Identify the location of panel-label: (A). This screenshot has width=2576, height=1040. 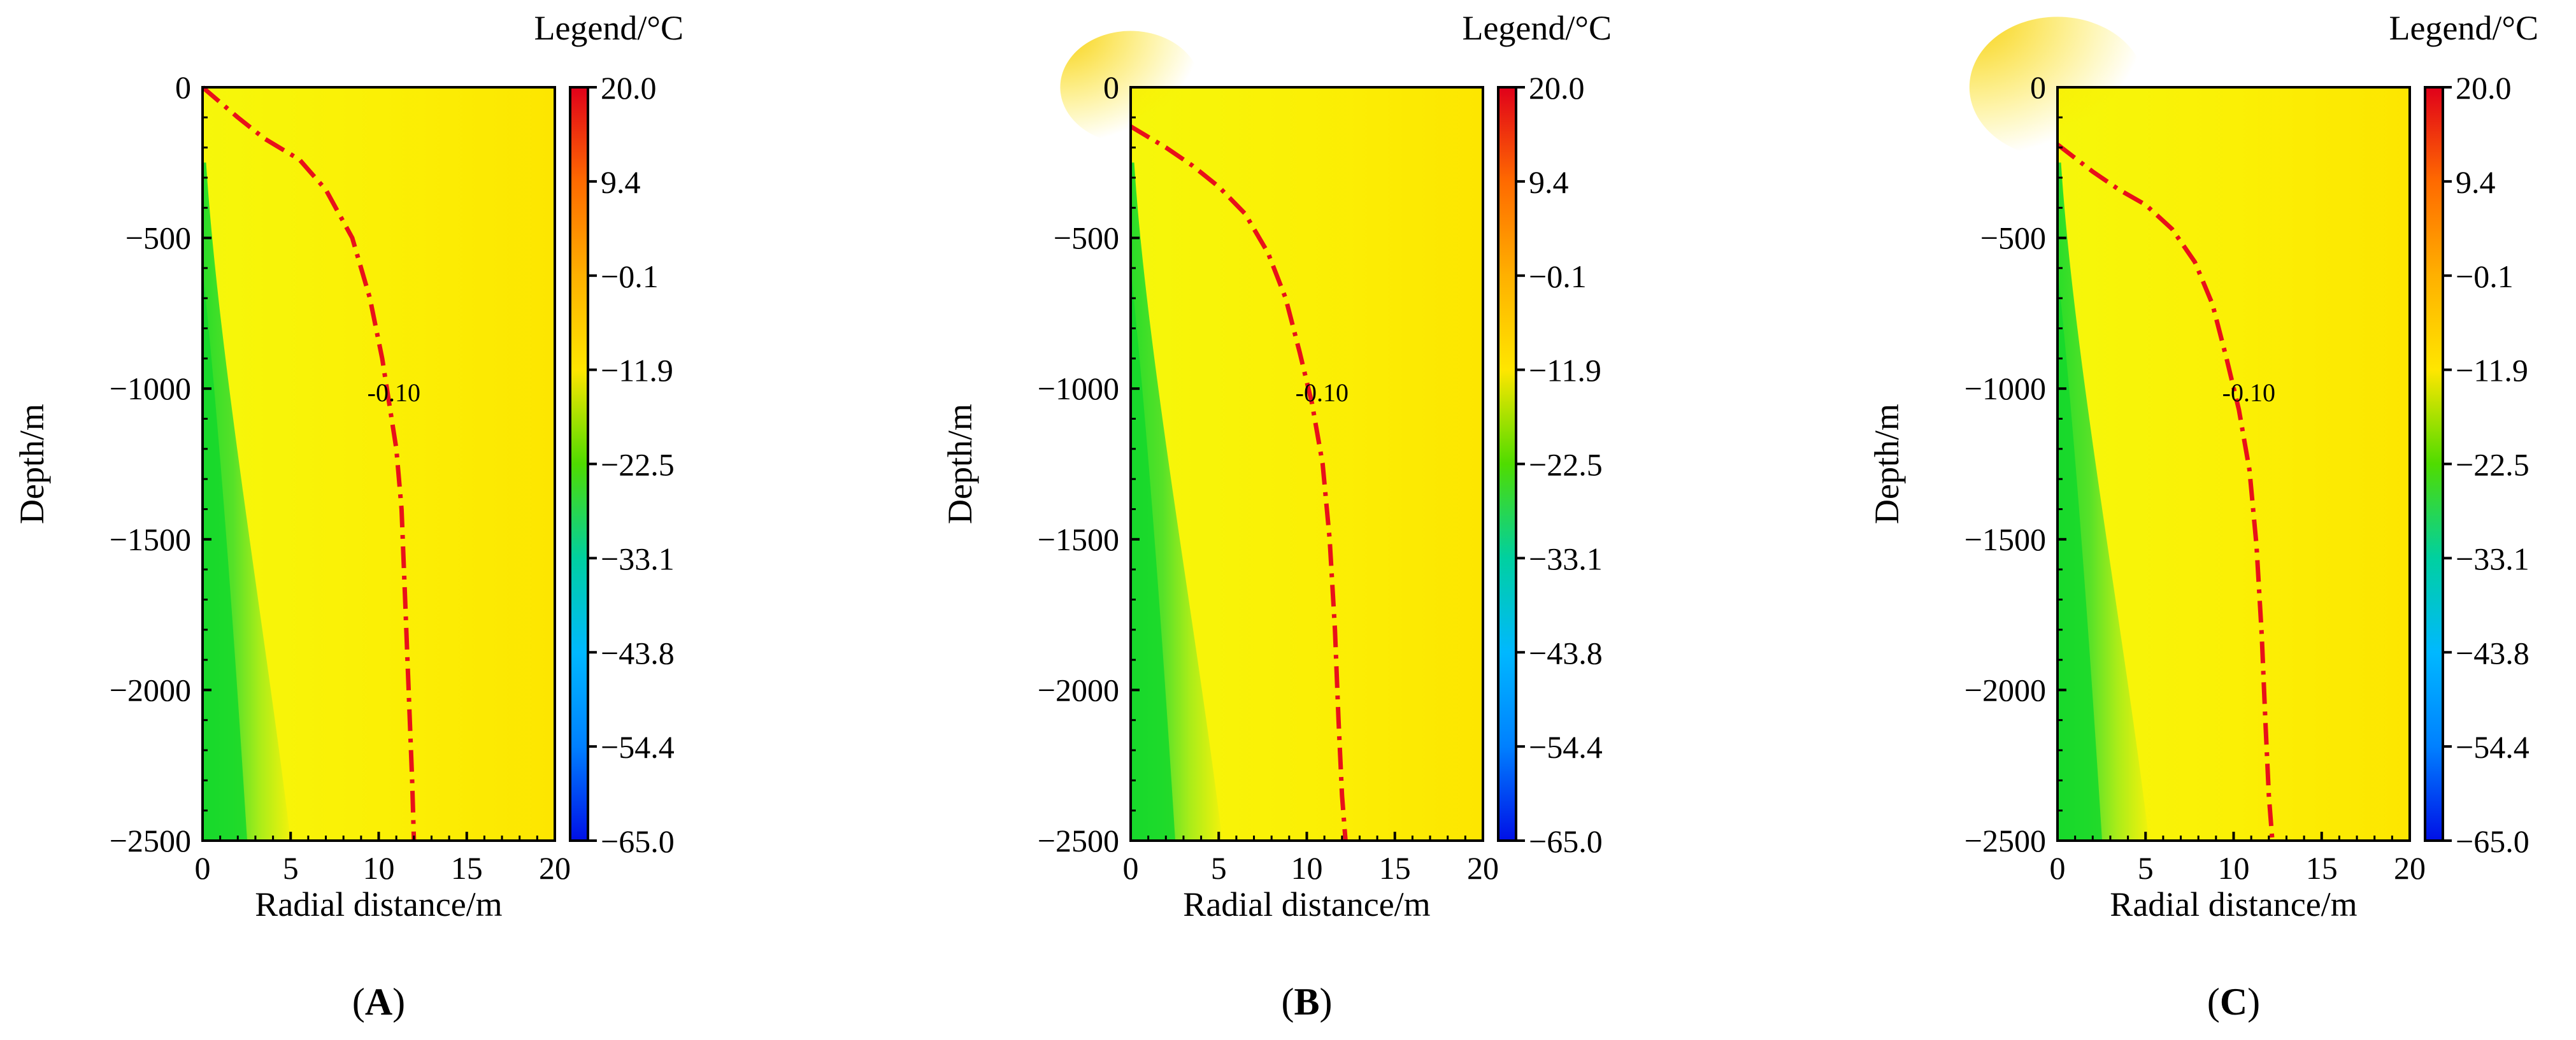
(379, 1002).